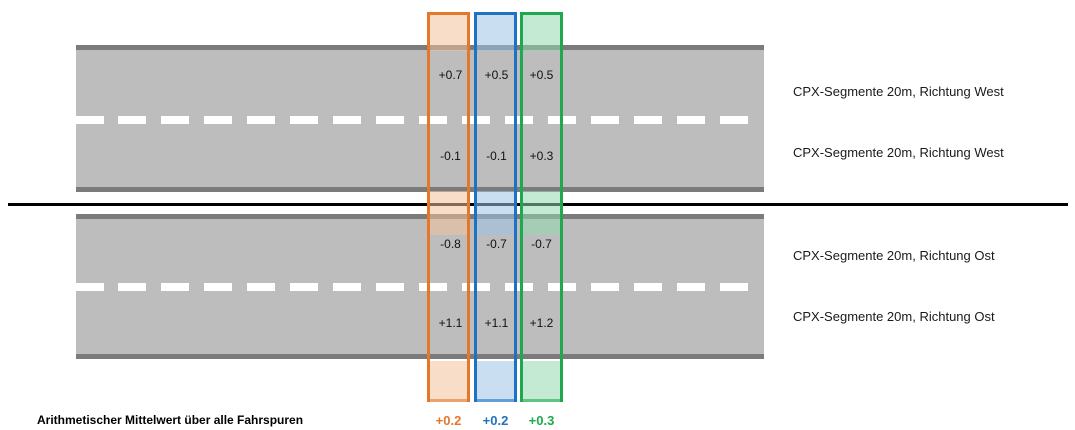 The image size is (1075, 430). What do you see at coordinates (450, 75) in the screenshot?
I see `lane-value: +0.7` at bounding box center [450, 75].